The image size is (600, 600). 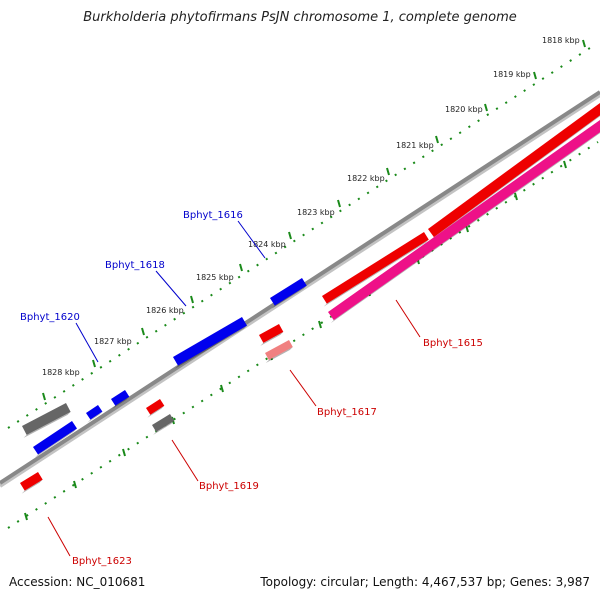 I want to click on gene-bphyt-1623-block, so click(x=31, y=483).